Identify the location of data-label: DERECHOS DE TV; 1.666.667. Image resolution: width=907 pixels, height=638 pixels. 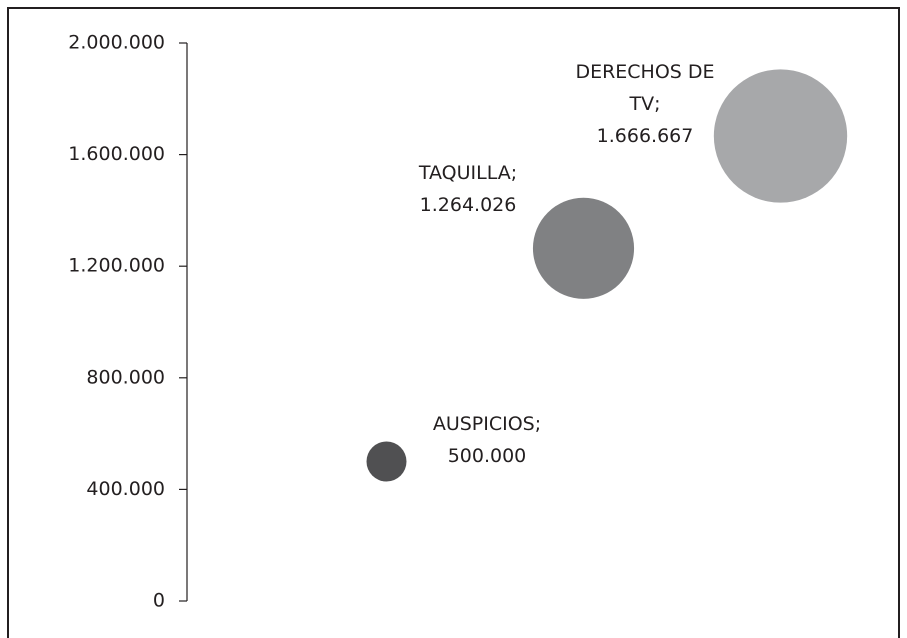
(645, 104).